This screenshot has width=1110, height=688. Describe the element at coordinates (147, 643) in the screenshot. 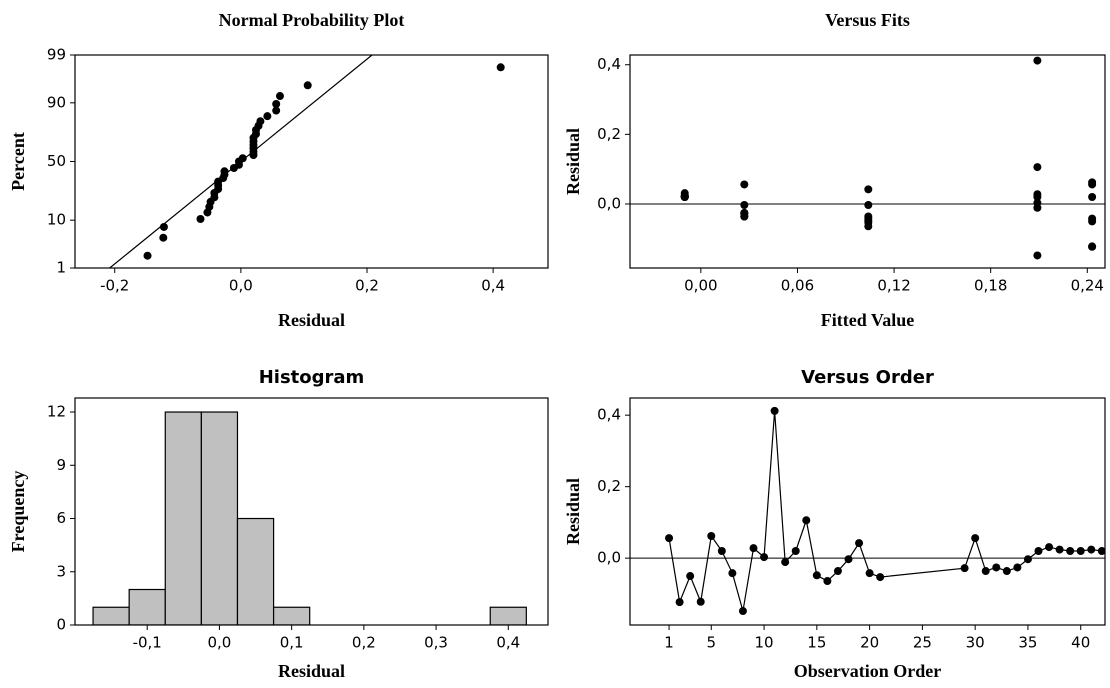

I see `x-tick-label: -0,1` at that location.